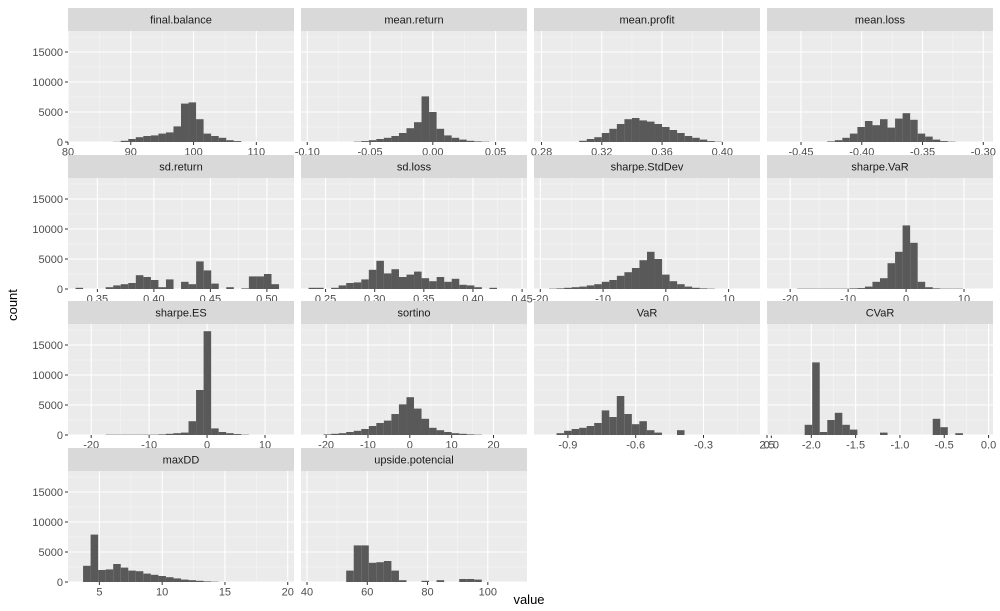  I want to click on x-tick-label: -0.5, so click(944, 446).